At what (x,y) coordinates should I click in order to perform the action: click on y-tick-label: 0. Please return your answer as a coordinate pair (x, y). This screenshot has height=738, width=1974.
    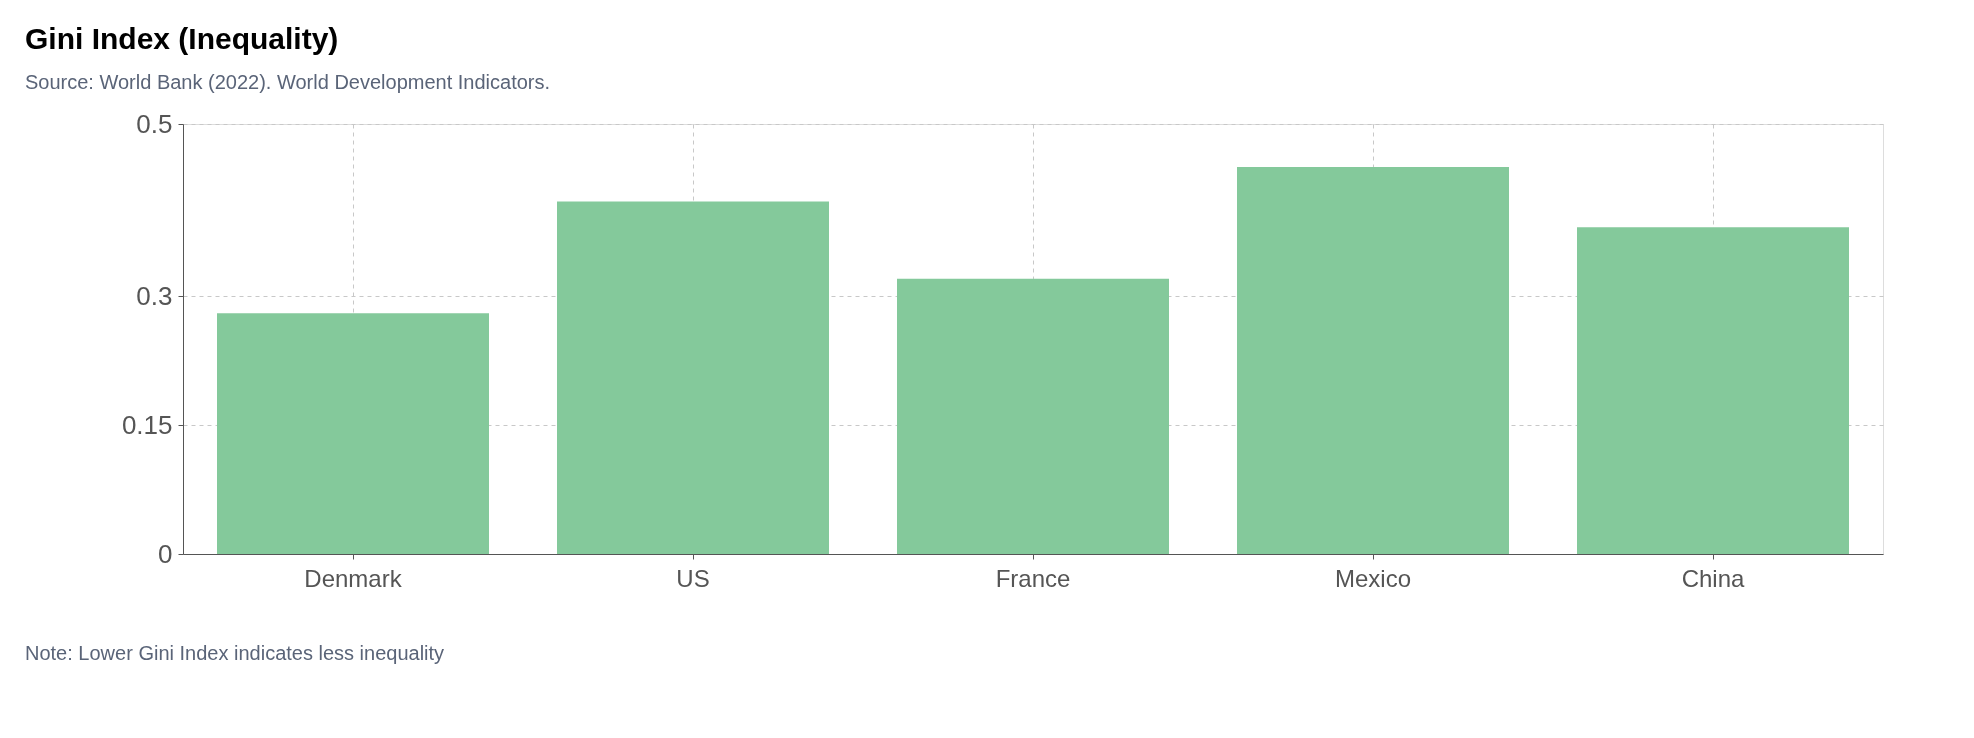
    Looking at the image, I should click on (165, 553).